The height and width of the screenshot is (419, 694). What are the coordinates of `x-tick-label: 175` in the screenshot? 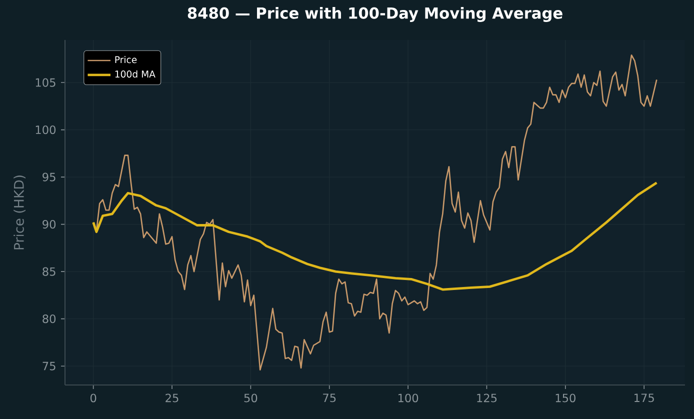 It's located at (644, 398).